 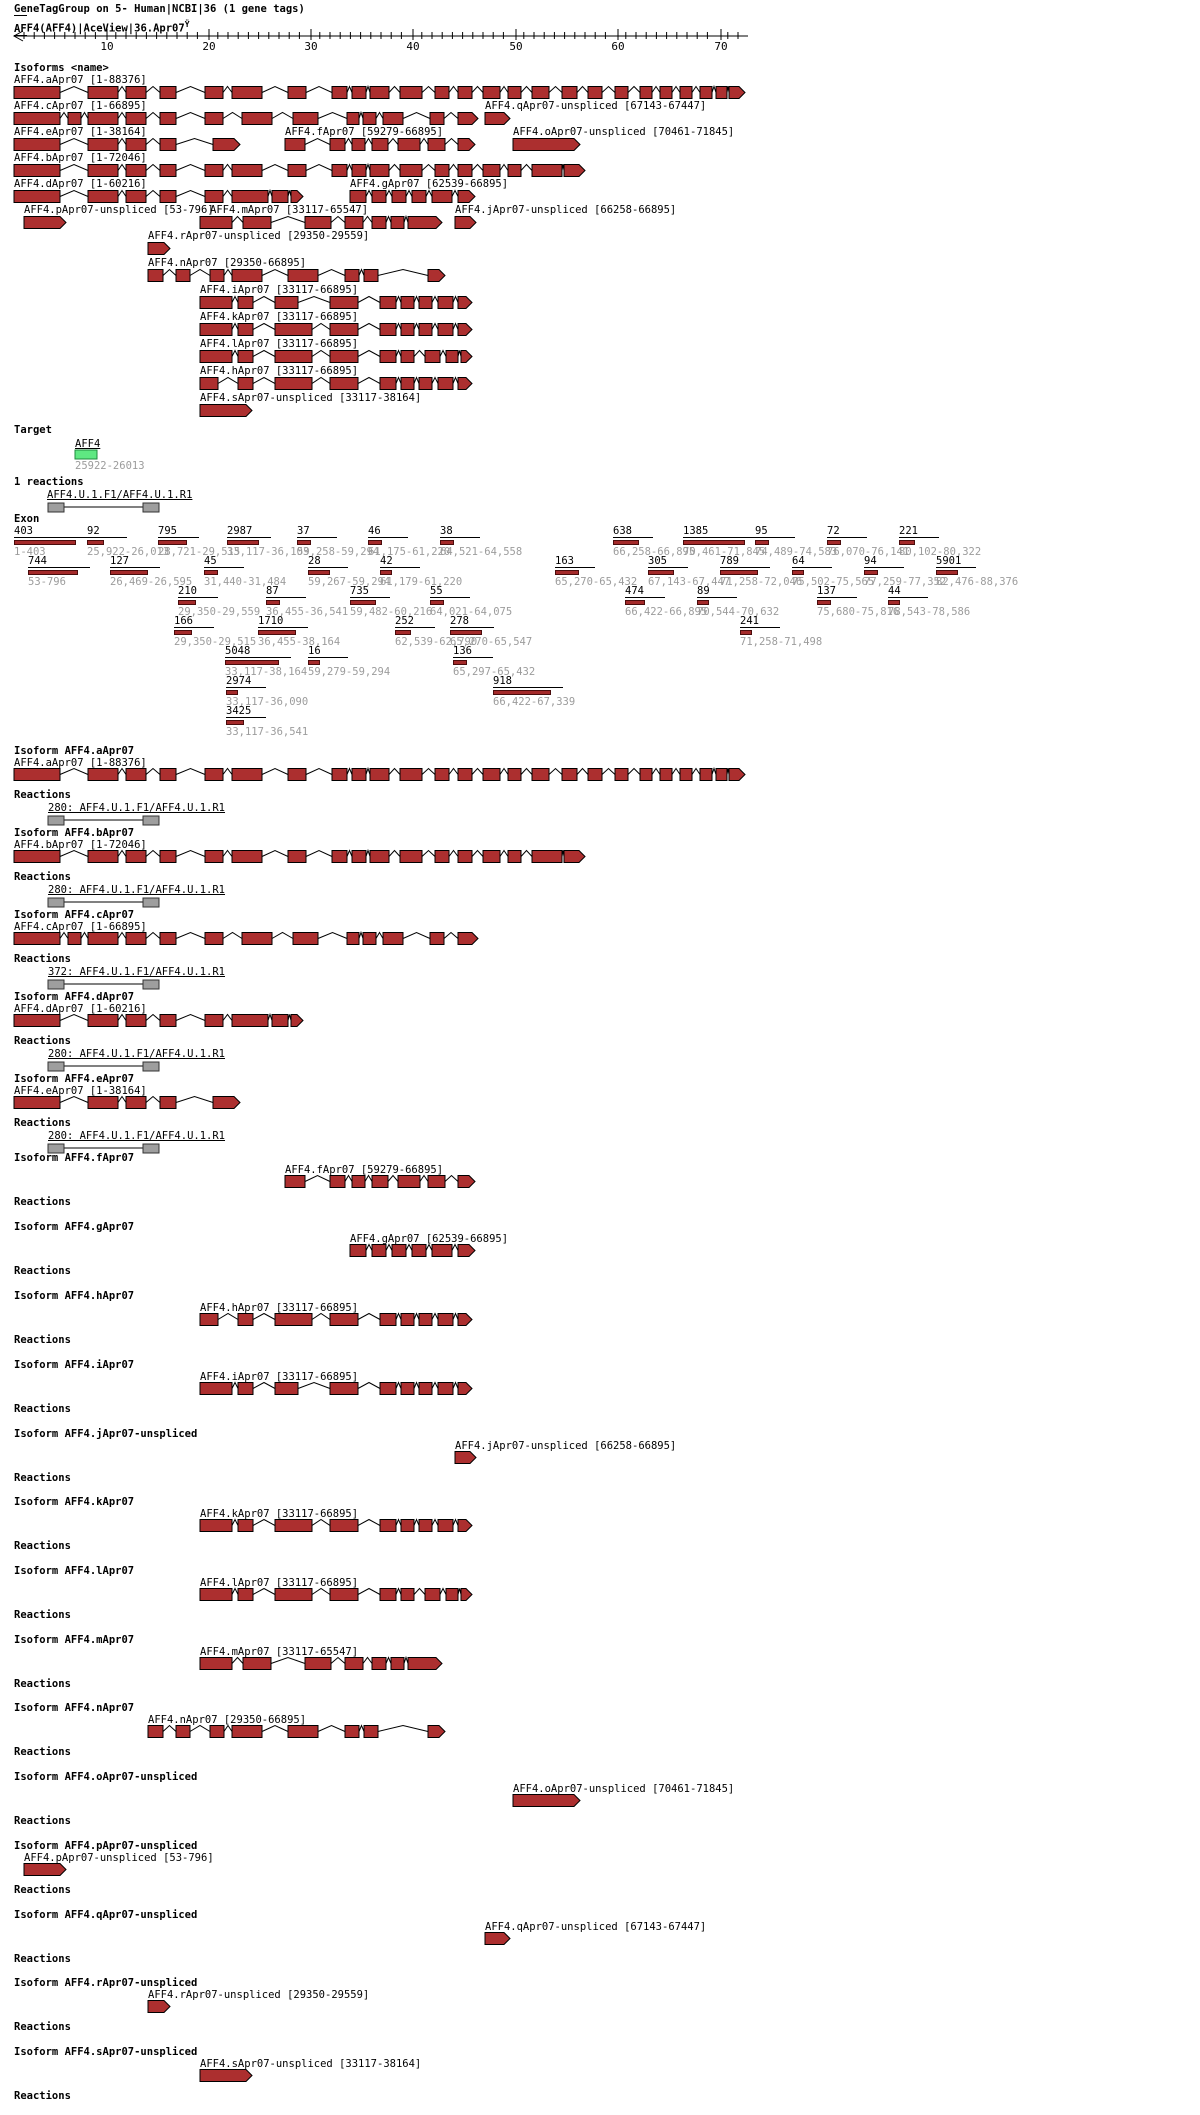 I want to click on exon-length: 42, so click(x=400, y=562).